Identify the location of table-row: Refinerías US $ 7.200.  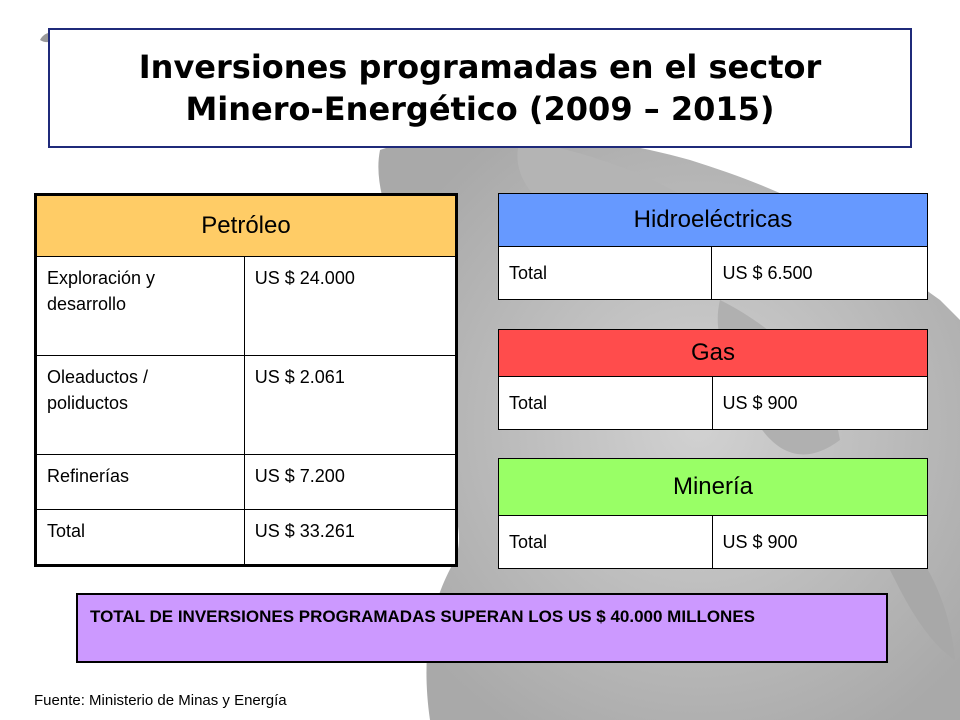
(246, 482).